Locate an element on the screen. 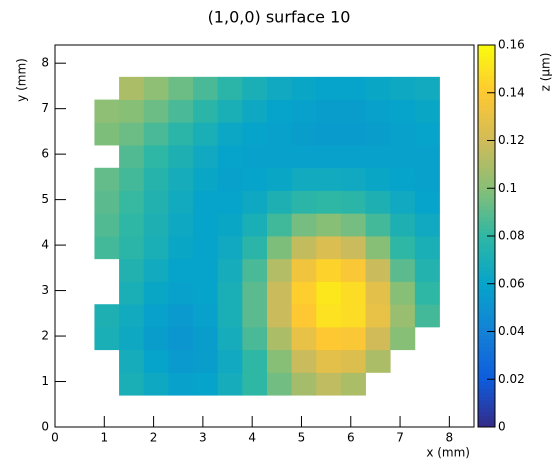 This screenshot has height=474, width=558. y-tick-label: 3 is located at coordinates (45, 290).